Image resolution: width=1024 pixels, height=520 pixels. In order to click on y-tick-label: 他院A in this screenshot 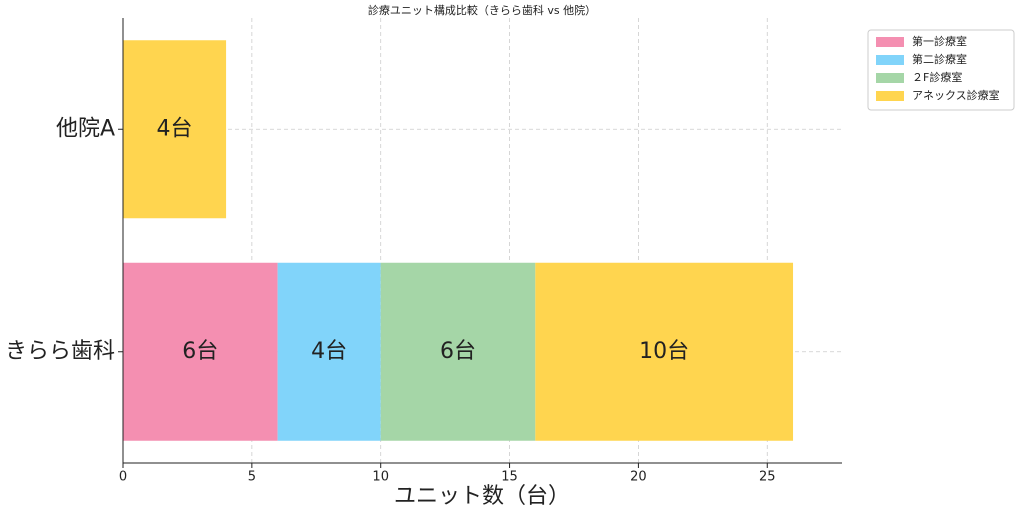, I will do `click(85, 128)`.